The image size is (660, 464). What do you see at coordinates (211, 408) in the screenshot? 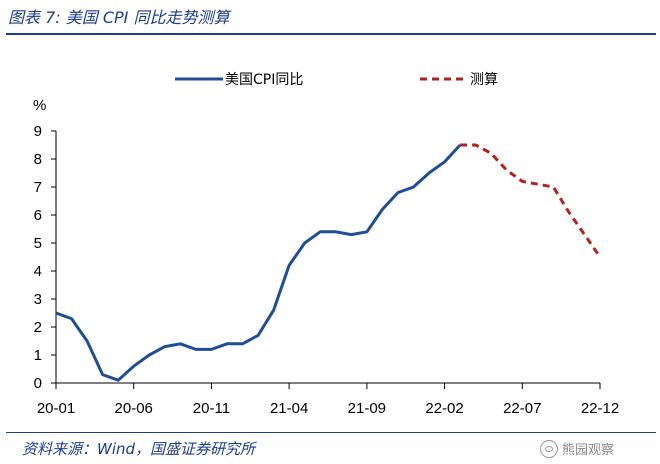
I see `x-tick-label: 20-11` at bounding box center [211, 408].